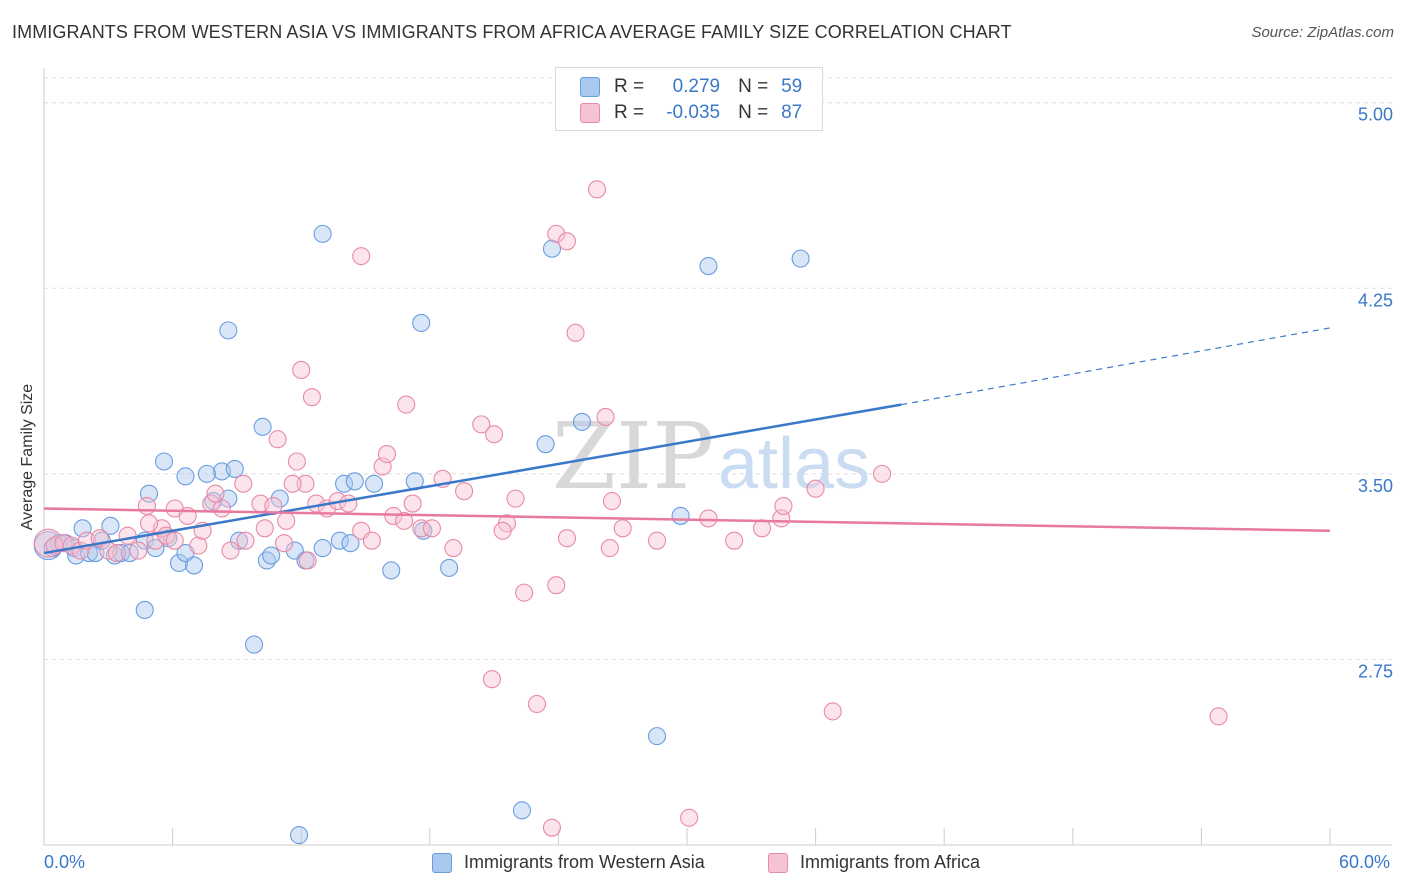  I want to click on legend-row-africa: R = -0.035 N = 87, so click(691, 113).